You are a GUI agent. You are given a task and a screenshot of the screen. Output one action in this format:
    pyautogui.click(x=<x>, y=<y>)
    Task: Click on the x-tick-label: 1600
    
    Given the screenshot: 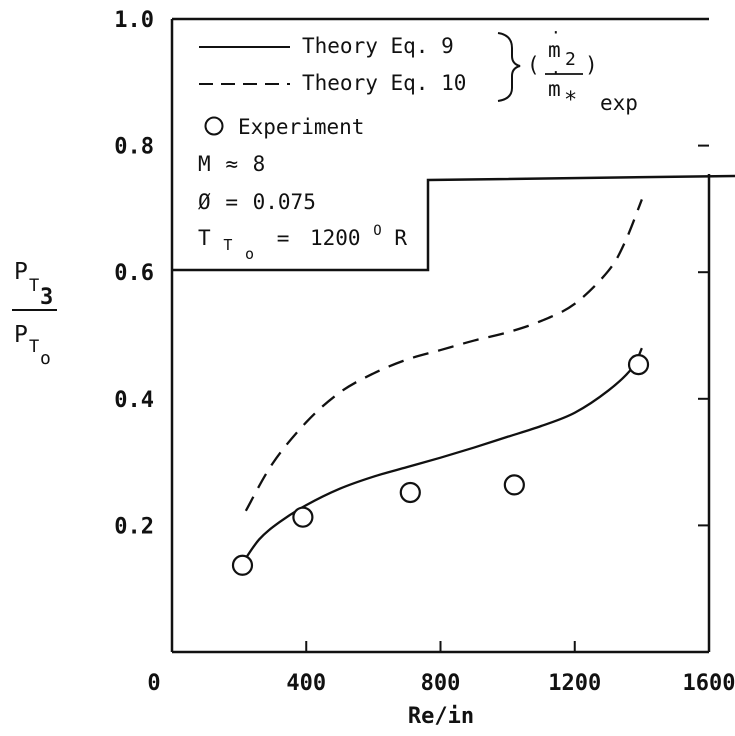 What is the action you would take?
    pyautogui.click(x=709, y=683)
    